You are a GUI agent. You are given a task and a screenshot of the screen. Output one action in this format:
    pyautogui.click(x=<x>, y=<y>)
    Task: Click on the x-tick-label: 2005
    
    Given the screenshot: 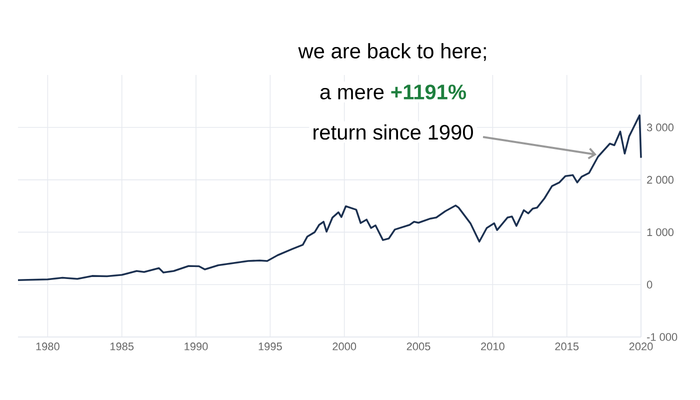 What is the action you would take?
    pyautogui.click(x=418, y=346)
    